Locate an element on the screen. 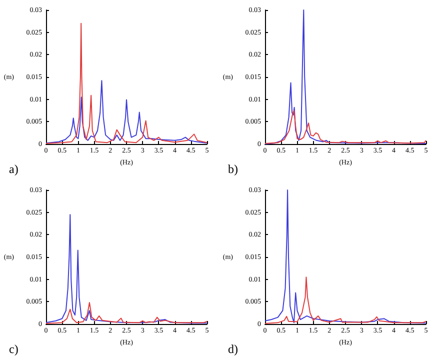 The image size is (439, 360). text: c) is located at coordinates (13, 349).